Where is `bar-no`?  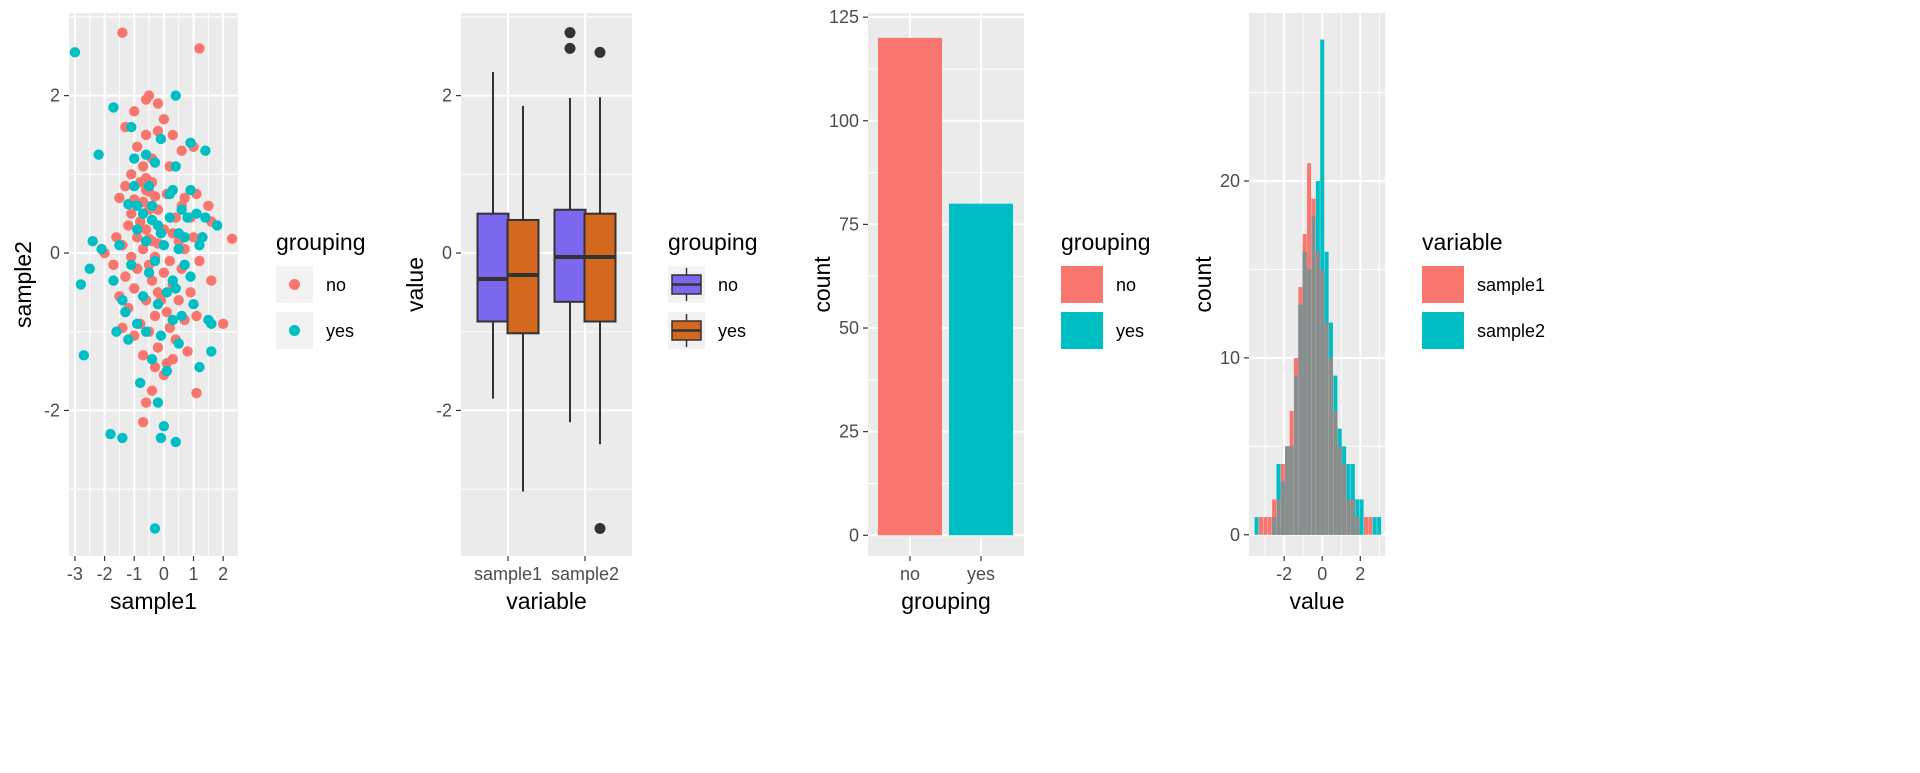 bar-no is located at coordinates (910, 286).